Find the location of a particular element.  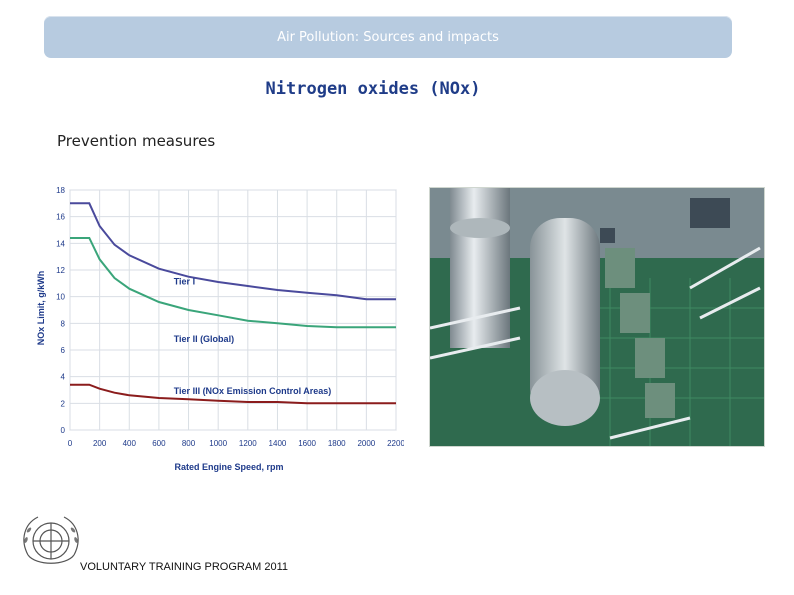

y-tick-label: 2 is located at coordinates (63, 403).